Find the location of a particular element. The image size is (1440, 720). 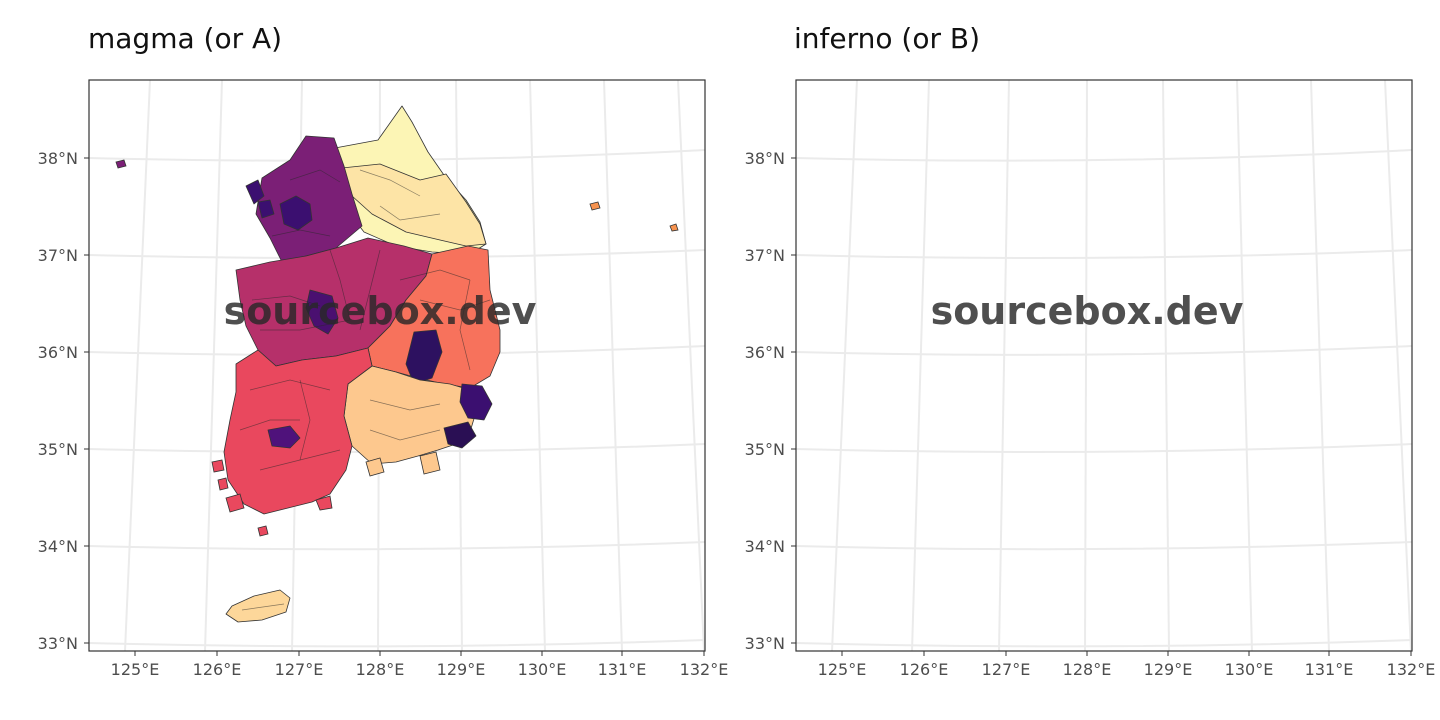

x-tick-label: 129°E is located at coordinates (461, 669).